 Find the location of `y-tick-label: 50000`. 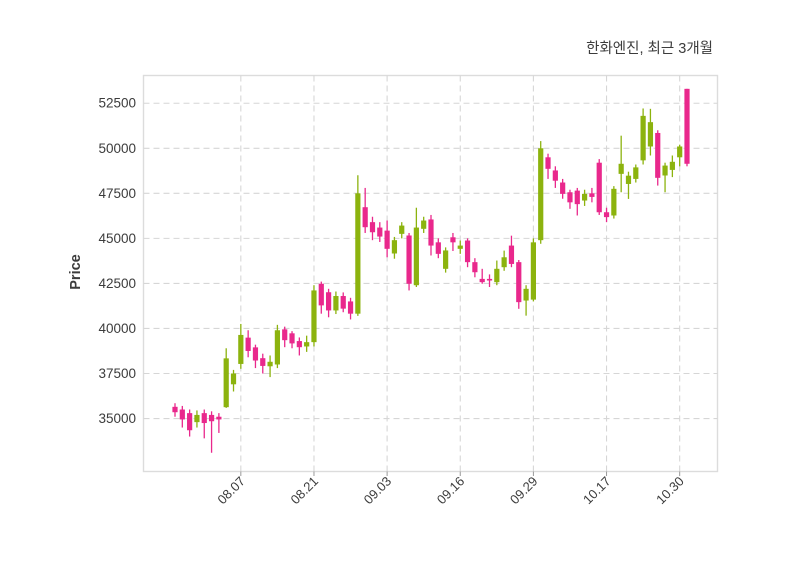

y-tick-label: 50000 is located at coordinates (117, 148).